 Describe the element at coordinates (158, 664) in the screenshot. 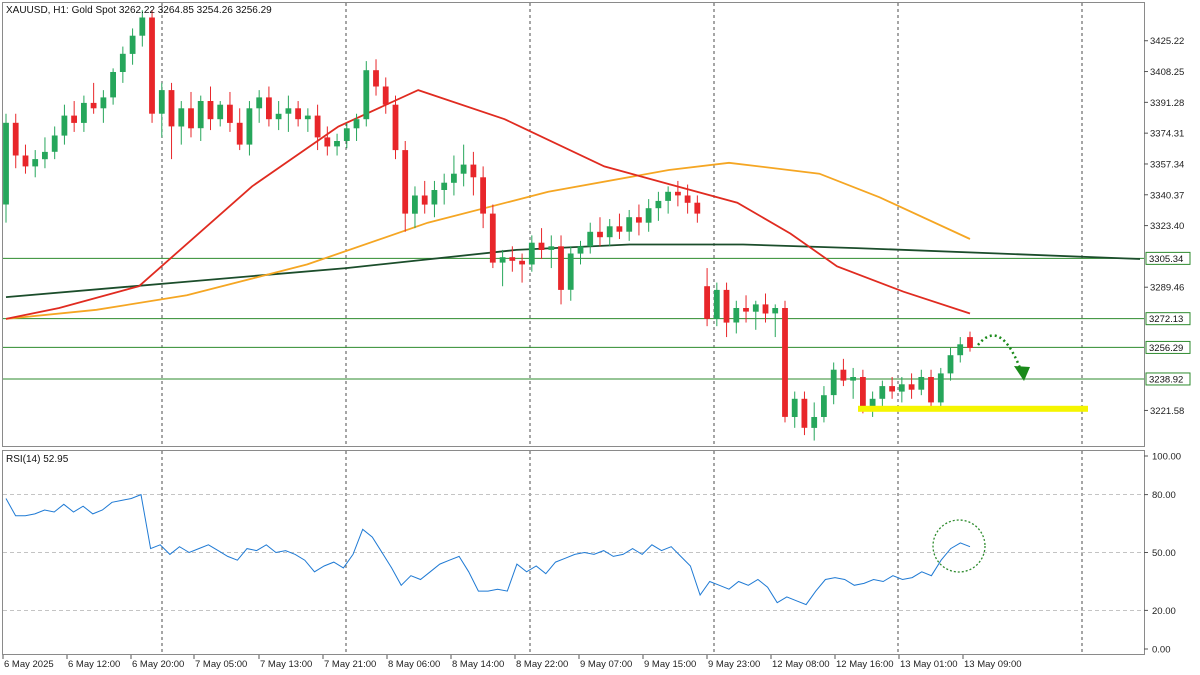

I see `time-tick-label: 6 May 20:00` at that location.